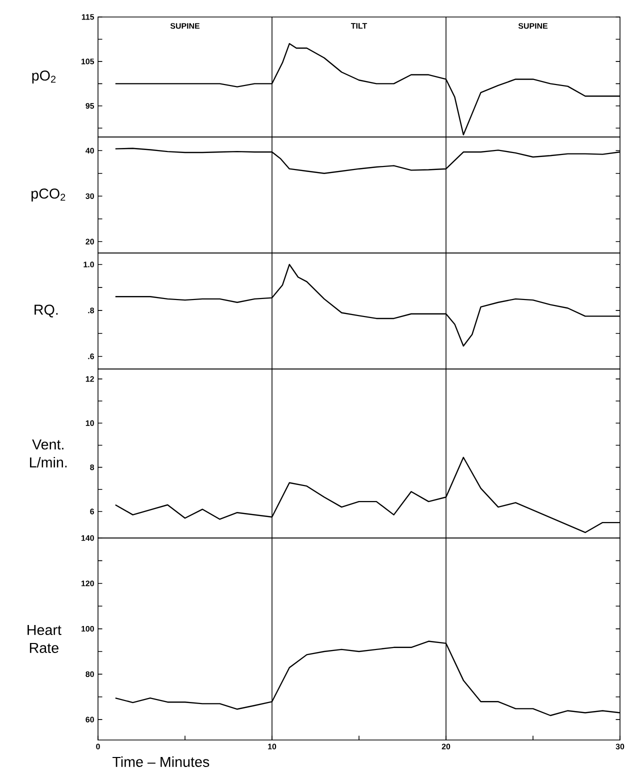 This screenshot has height=771, width=637. I want to click on x-axis-title: Time – Minutes, so click(161, 761).